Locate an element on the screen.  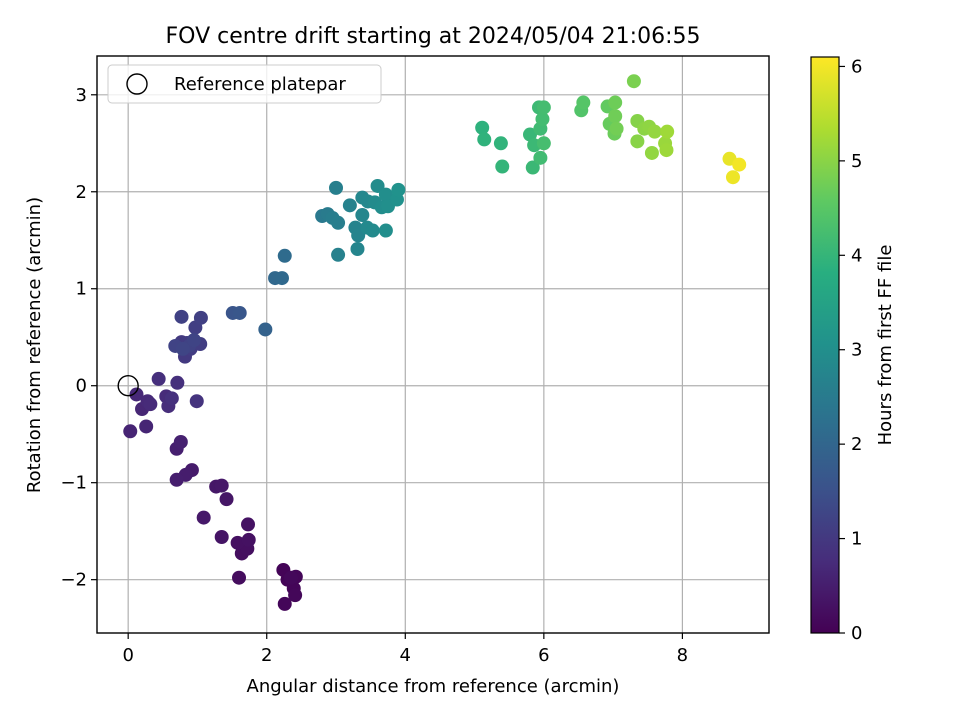
colorbar-ticks: 0 1 2 3 4 5 6 is located at coordinates (850, 350).